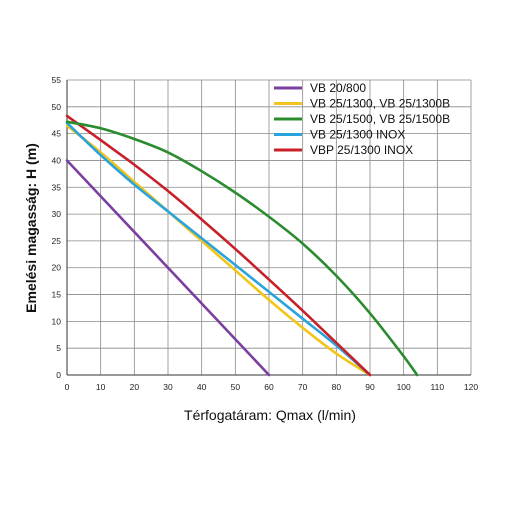 The width and height of the screenshot is (512, 512). I want to click on y-tick-label: 40, so click(57, 160).